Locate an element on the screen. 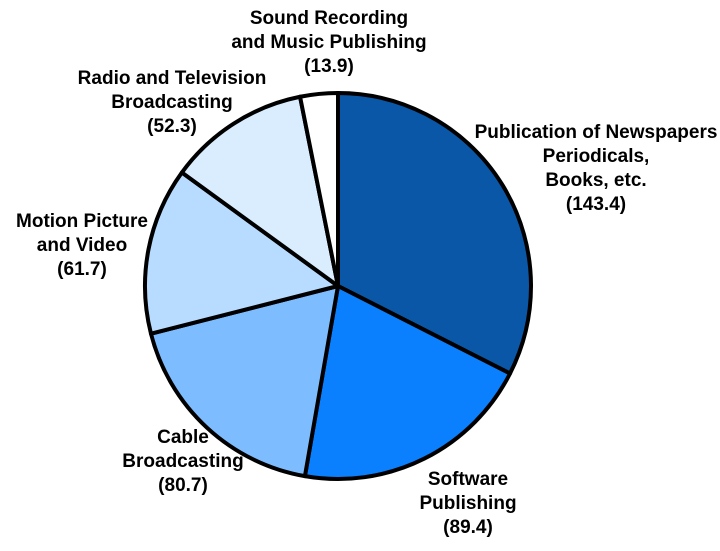 This screenshot has width=720, height=551. slice-category-label: Motion Picture is located at coordinates (82, 221).